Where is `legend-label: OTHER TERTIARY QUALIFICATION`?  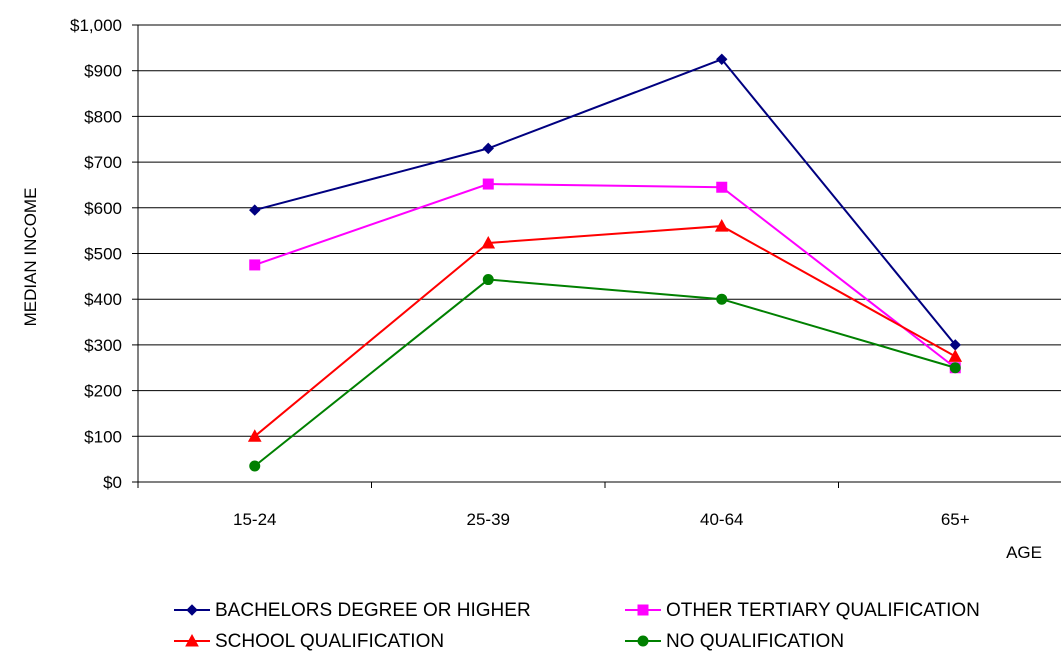
legend-label: OTHER TERTIARY QUALIFICATION is located at coordinates (823, 610).